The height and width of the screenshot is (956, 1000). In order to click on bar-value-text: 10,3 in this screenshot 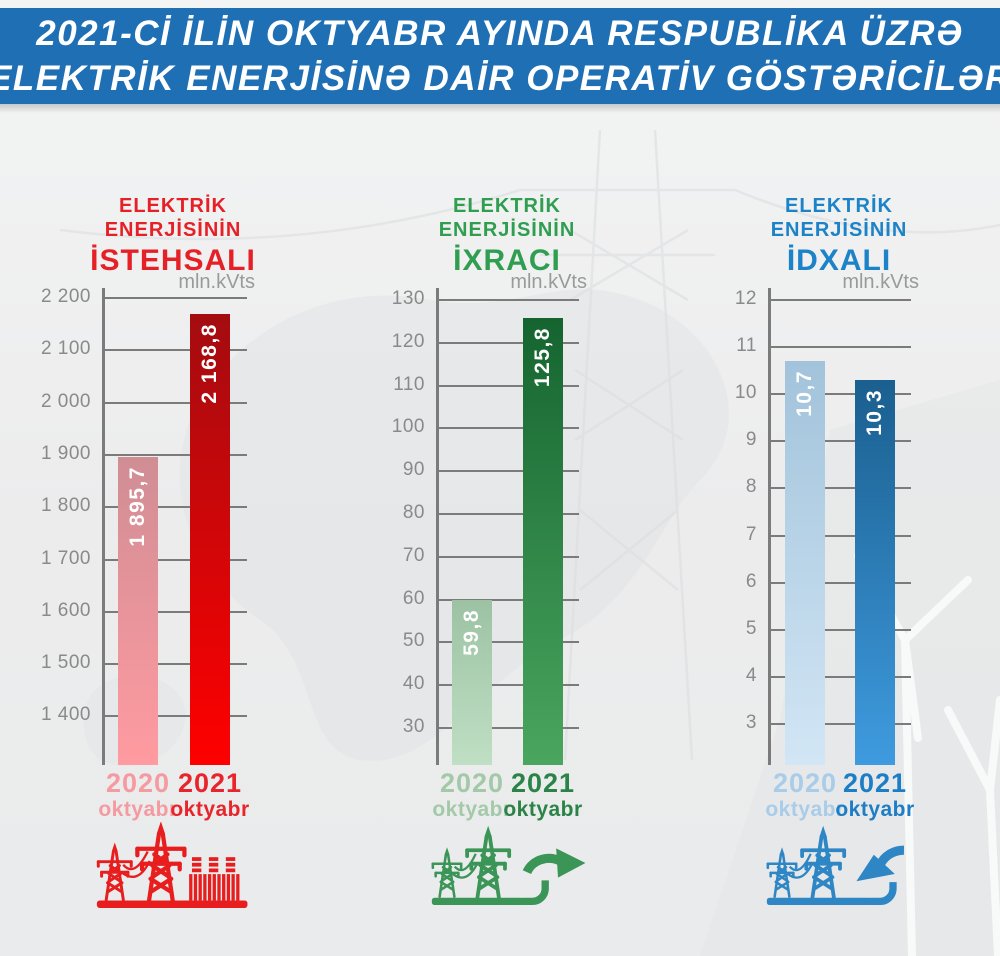, I will do `click(874, 412)`.